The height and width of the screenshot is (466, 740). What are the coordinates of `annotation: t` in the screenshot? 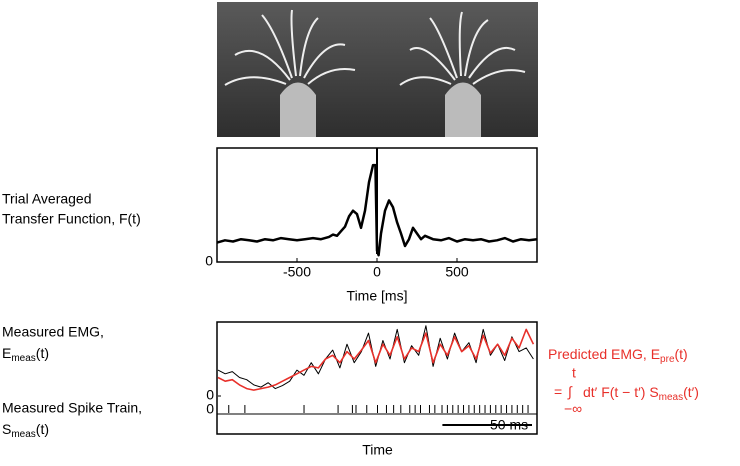 It's located at (574, 373).